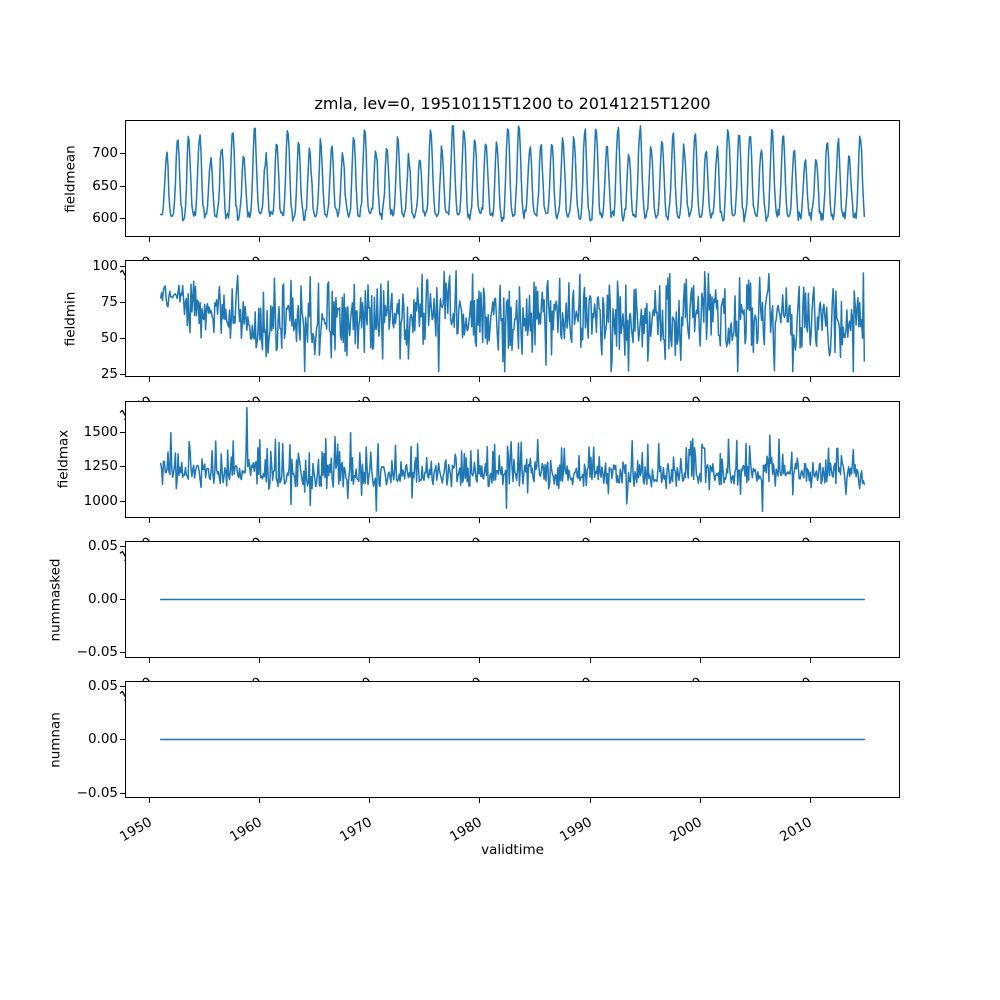 This screenshot has height=1000, width=1000. I want to click on plot-area-nummasked, so click(512, 599).